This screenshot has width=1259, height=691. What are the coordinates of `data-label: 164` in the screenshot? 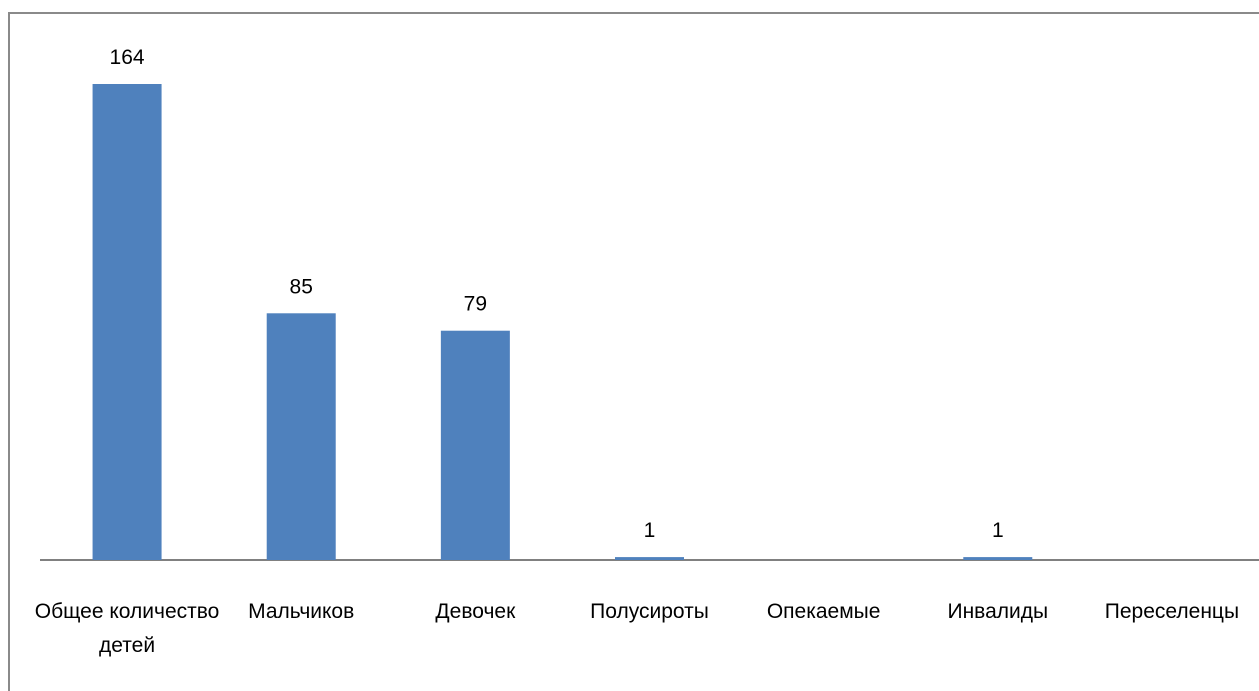 It's located at (127, 57).